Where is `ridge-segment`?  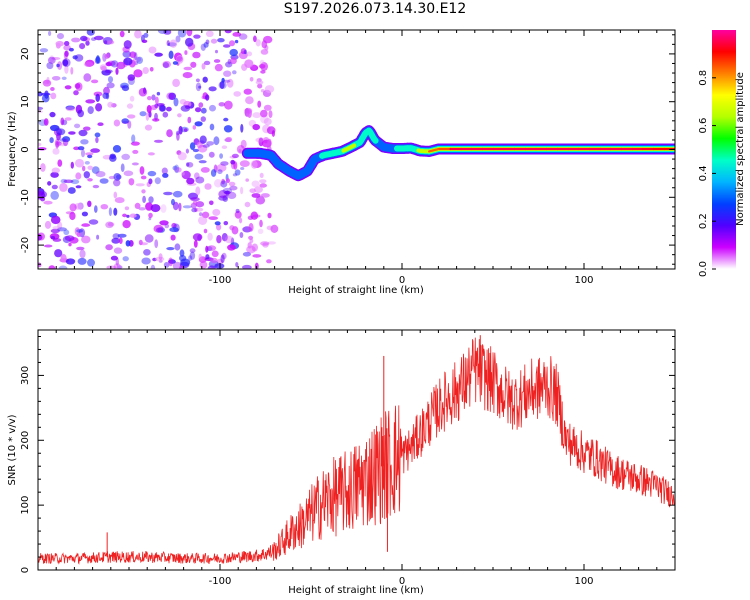 ridge-segment is located at coordinates (370, 135).